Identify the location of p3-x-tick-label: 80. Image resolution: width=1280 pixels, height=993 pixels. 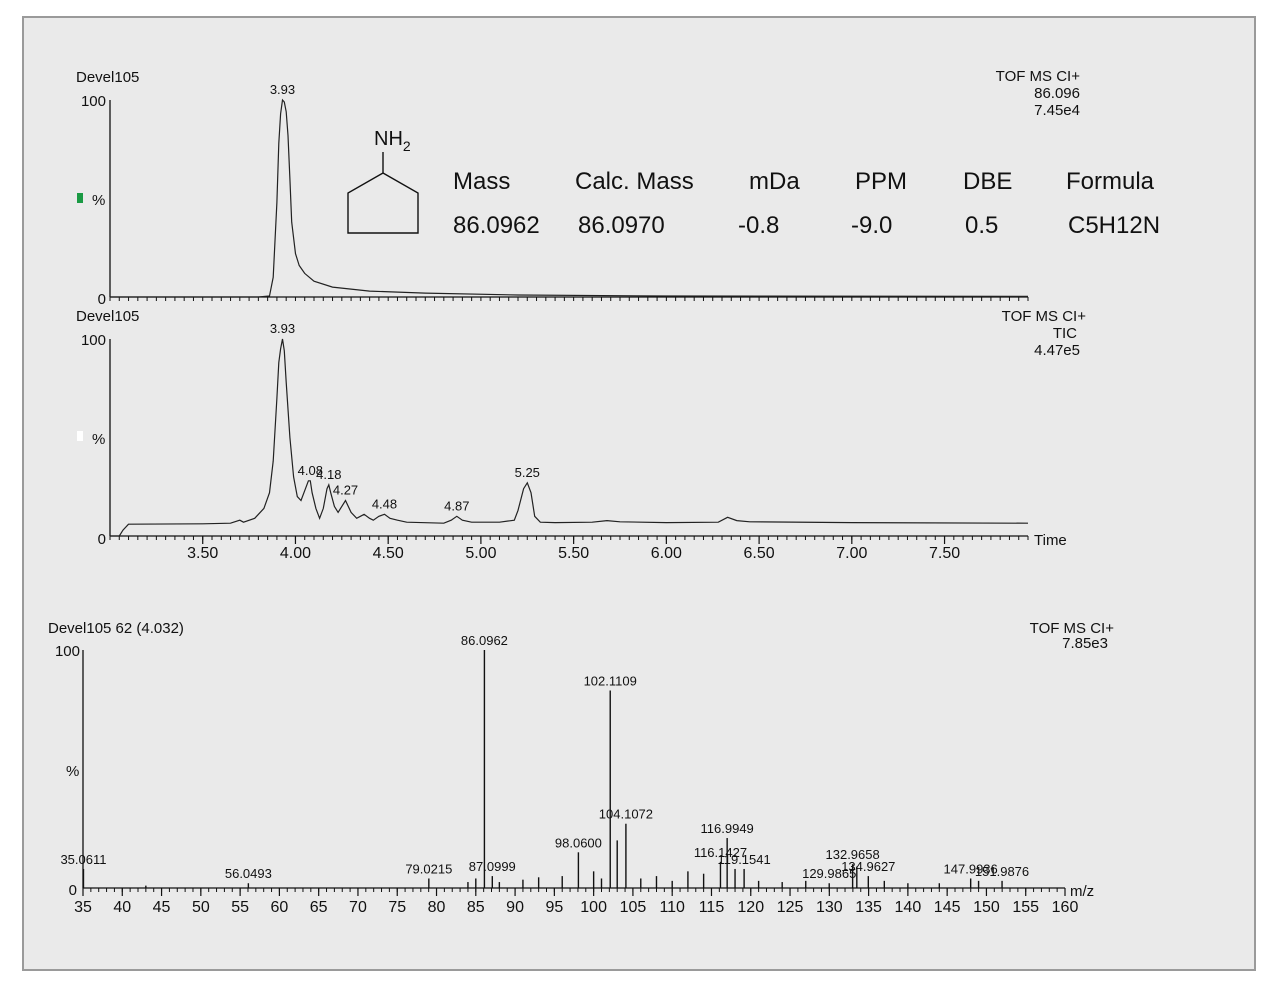
(437, 907).